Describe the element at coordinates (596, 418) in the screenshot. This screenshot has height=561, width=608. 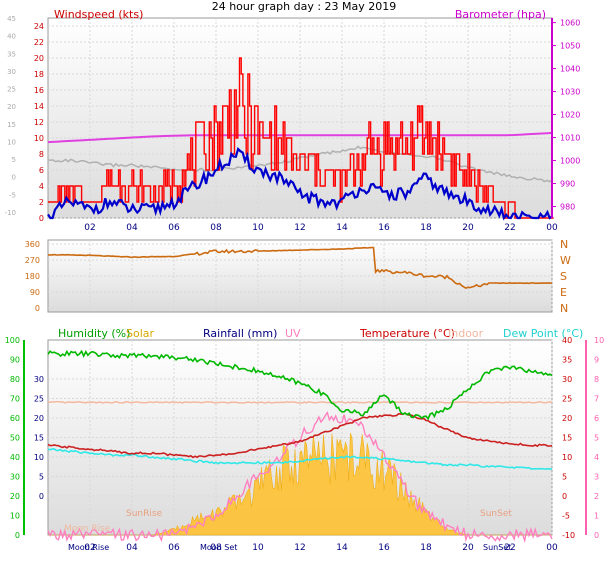
I see `y-tick-label-uv: 6` at that location.